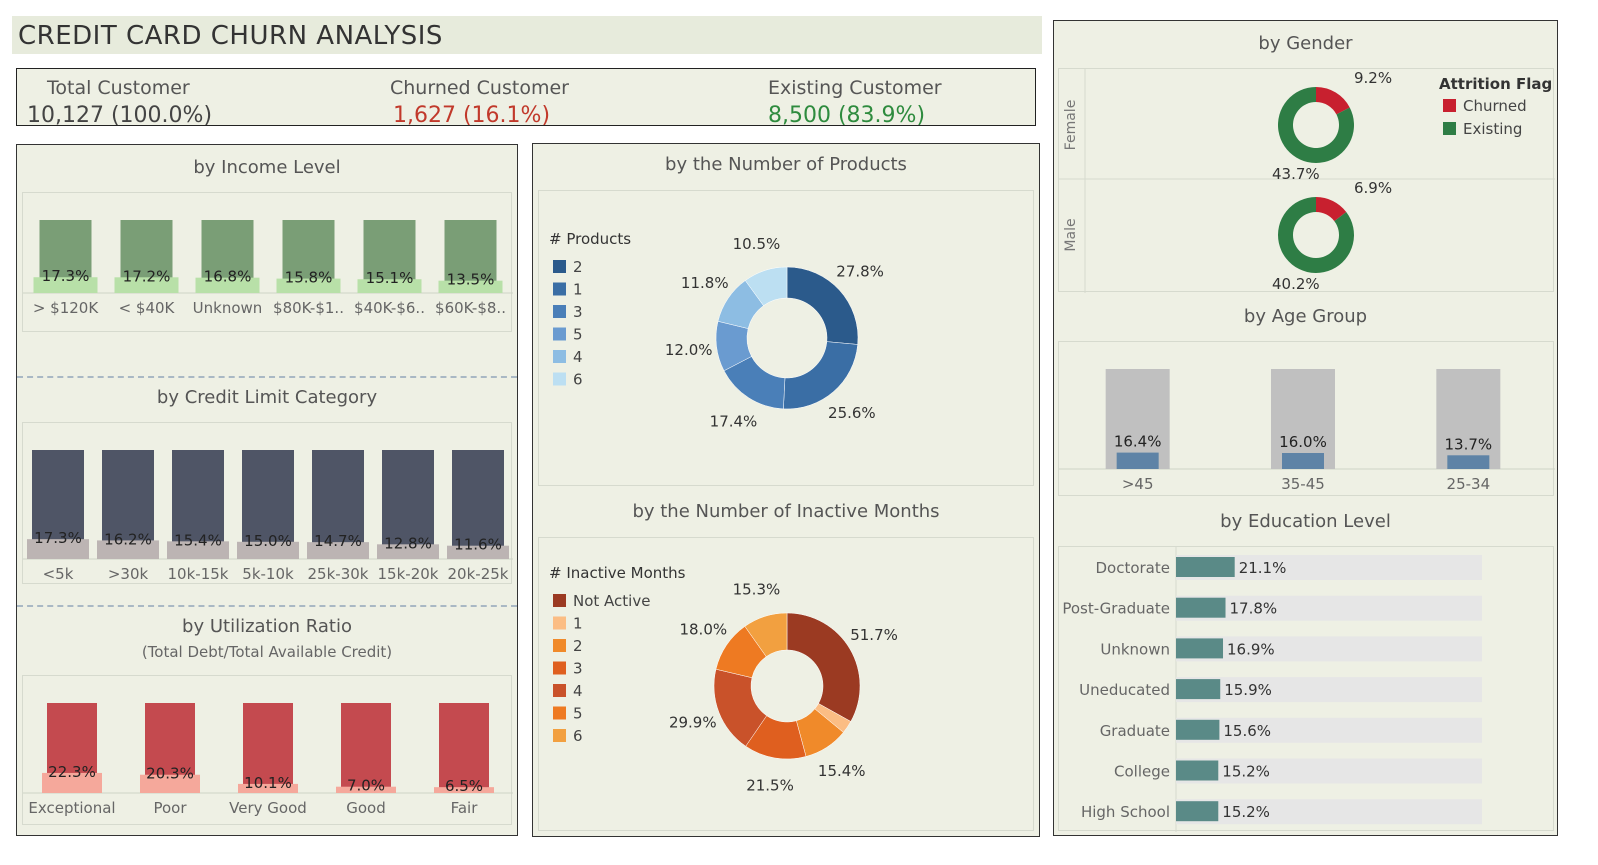  Describe the element at coordinates (757, 244) in the screenshot. I see `slice-label-5: 10.5%` at that location.